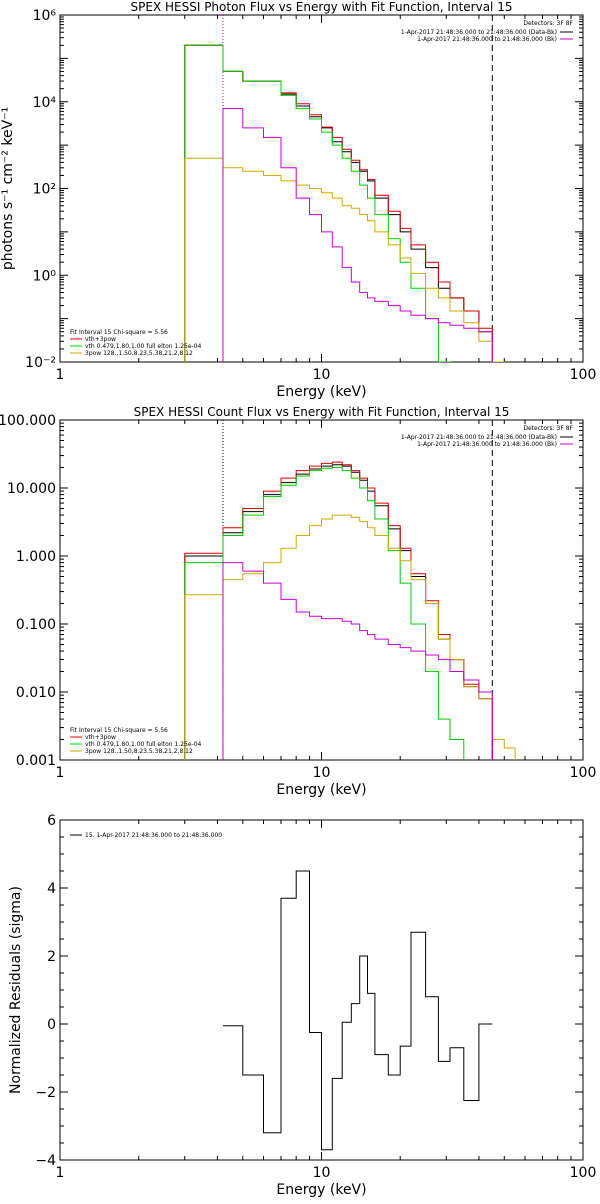 The width and height of the screenshot is (600, 1204). What do you see at coordinates (45, 276) in the screenshot?
I see `y-tick-label: 10⁰` at bounding box center [45, 276].